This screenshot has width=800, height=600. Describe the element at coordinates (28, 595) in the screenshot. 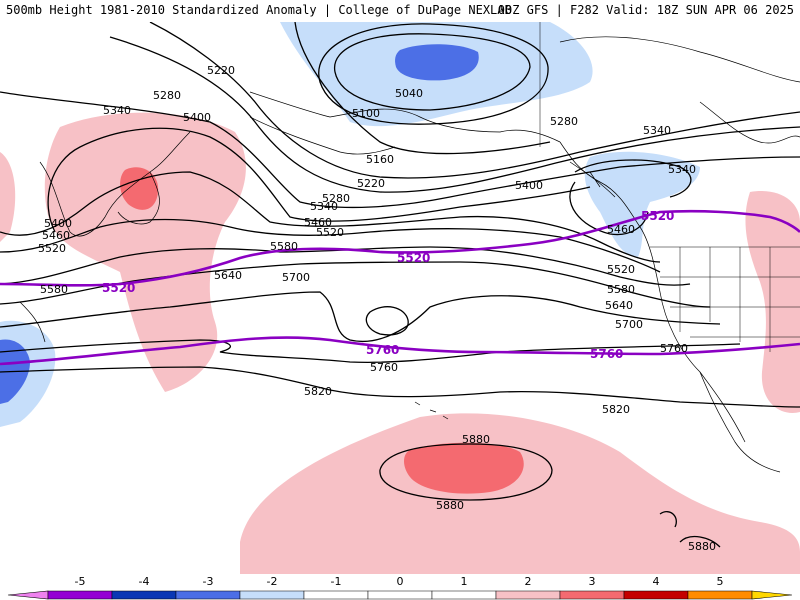

I see `colorbar-arrow-left` at that location.